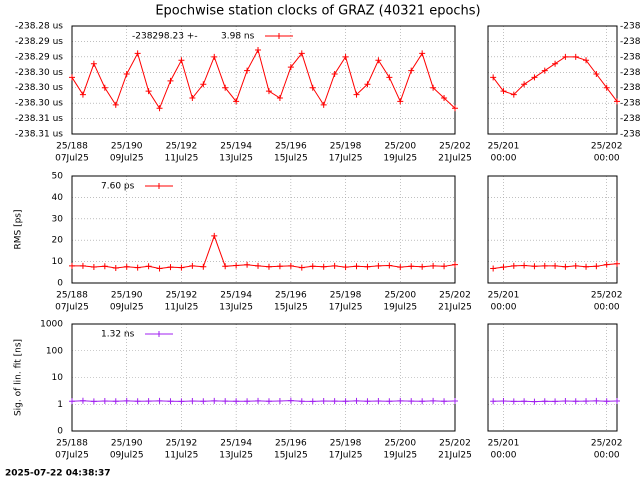 The image size is (640, 480). What do you see at coordinates (455, 456) in the screenshot?
I see `x-tick-date: 21Jul25` at bounding box center [455, 456].